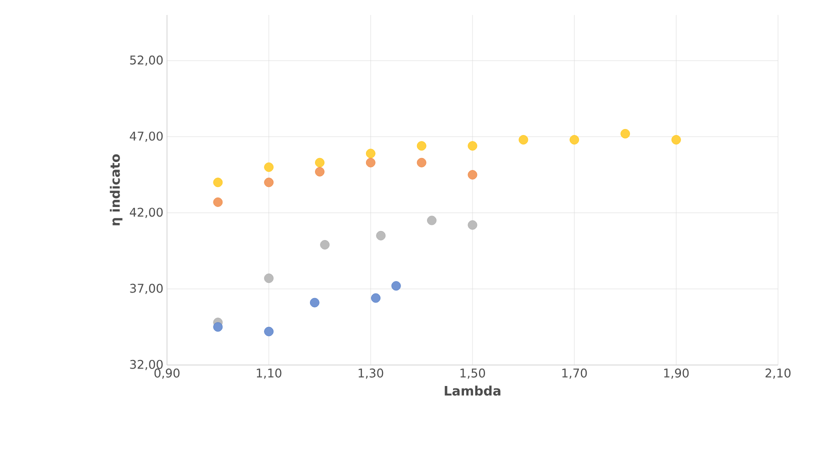  Describe the element at coordinates (146, 213) in the screenshot. I see `y-tick-label: 42,00` at that location.